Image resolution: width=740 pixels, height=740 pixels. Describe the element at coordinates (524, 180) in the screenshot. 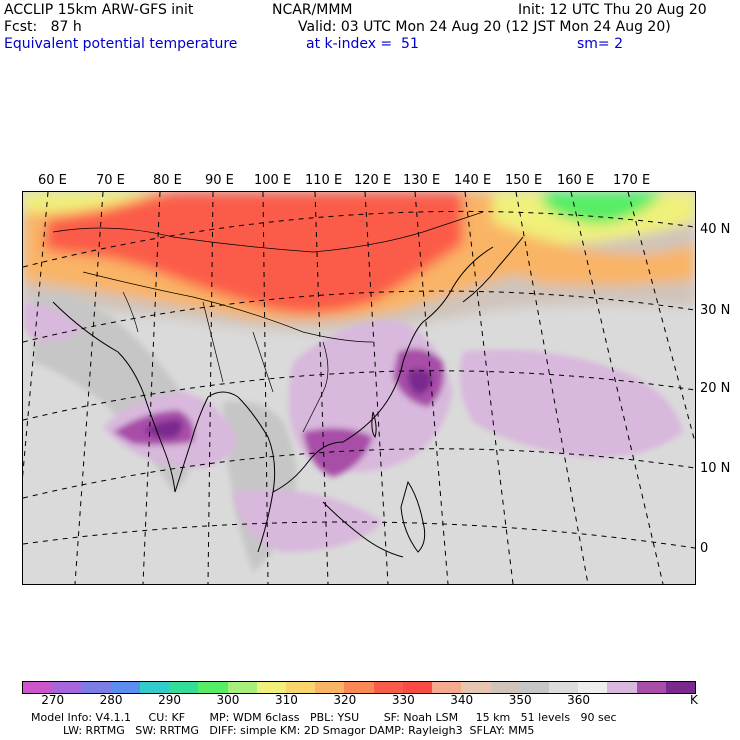

I see `lon-label: 150 E` at that location.